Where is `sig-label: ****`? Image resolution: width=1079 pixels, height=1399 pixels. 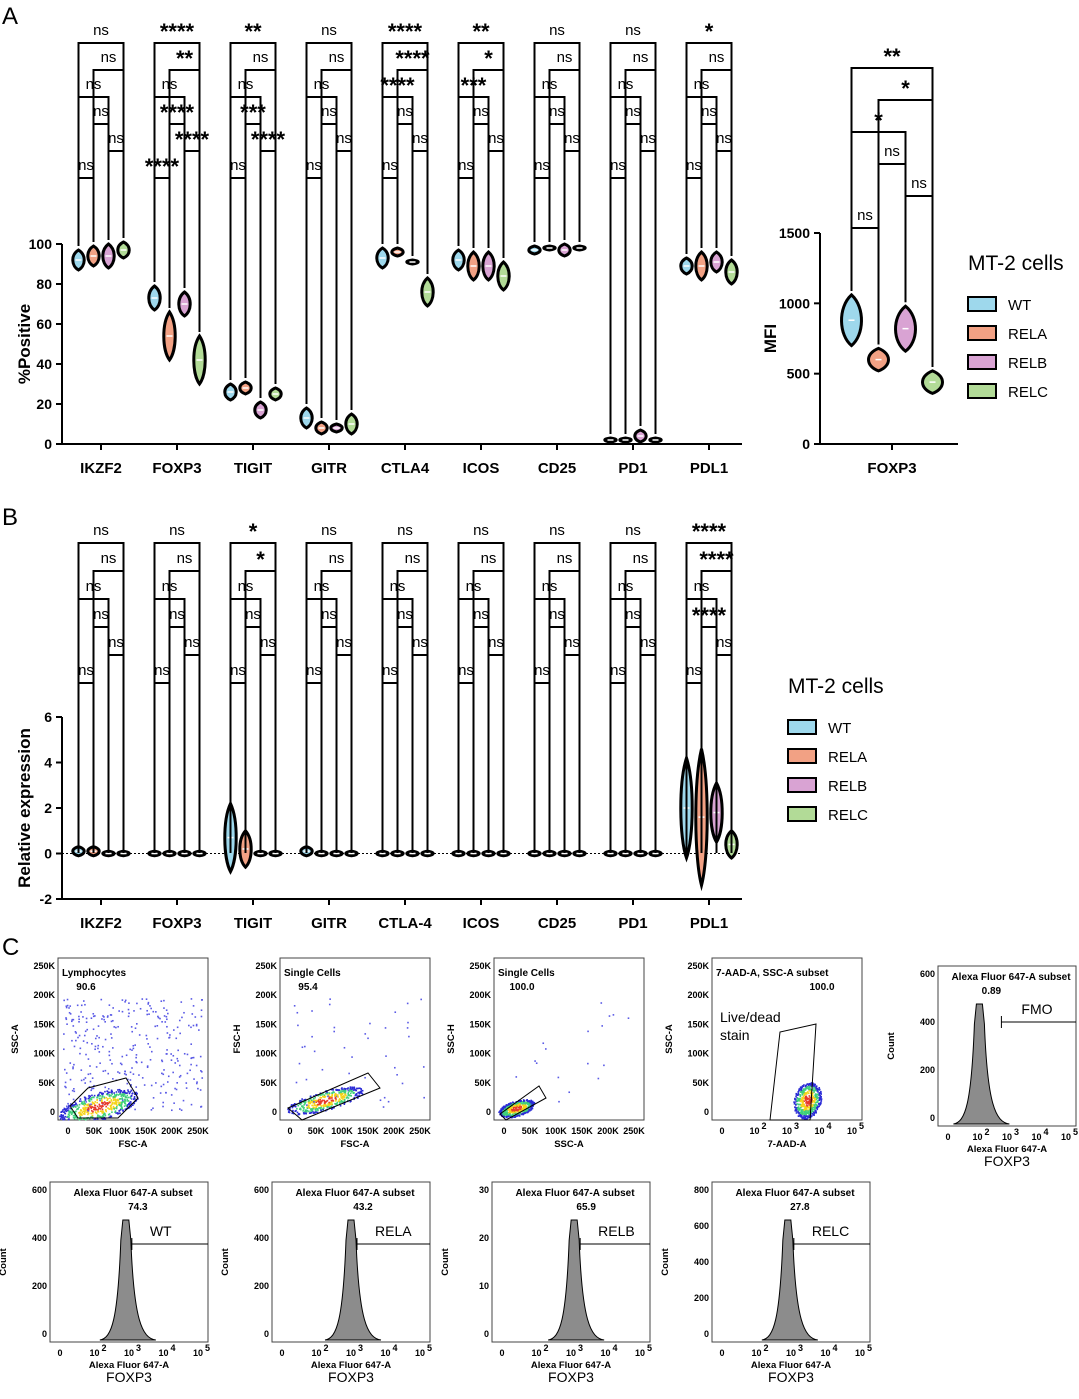
sig-label: **** is located at coordinates (405, 31).